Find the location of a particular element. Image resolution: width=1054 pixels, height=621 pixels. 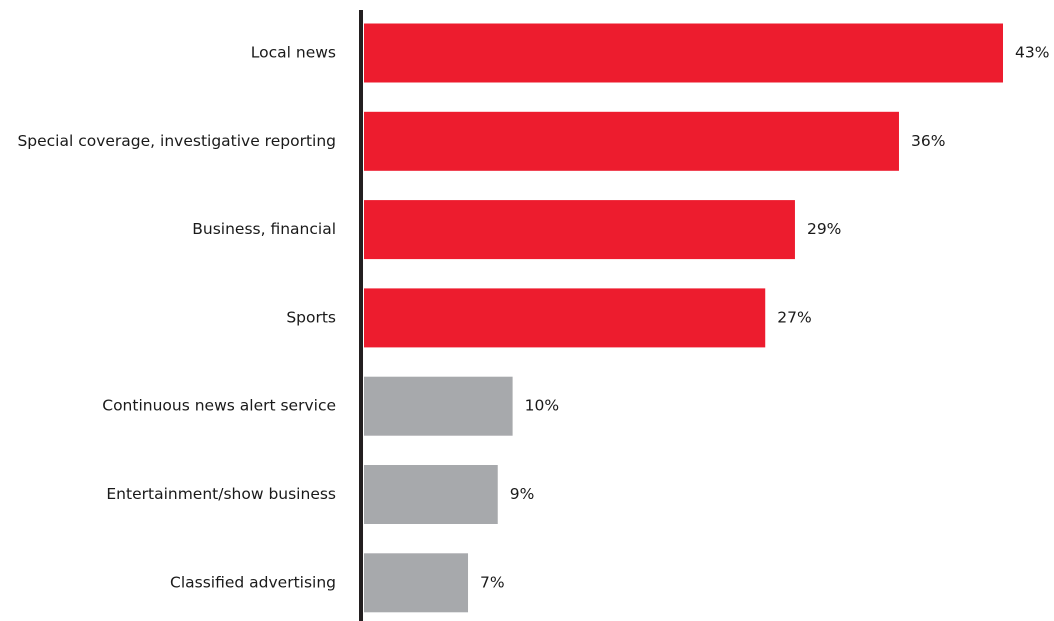

category-label-3: Business, financial is located at coordinates (264, 229).